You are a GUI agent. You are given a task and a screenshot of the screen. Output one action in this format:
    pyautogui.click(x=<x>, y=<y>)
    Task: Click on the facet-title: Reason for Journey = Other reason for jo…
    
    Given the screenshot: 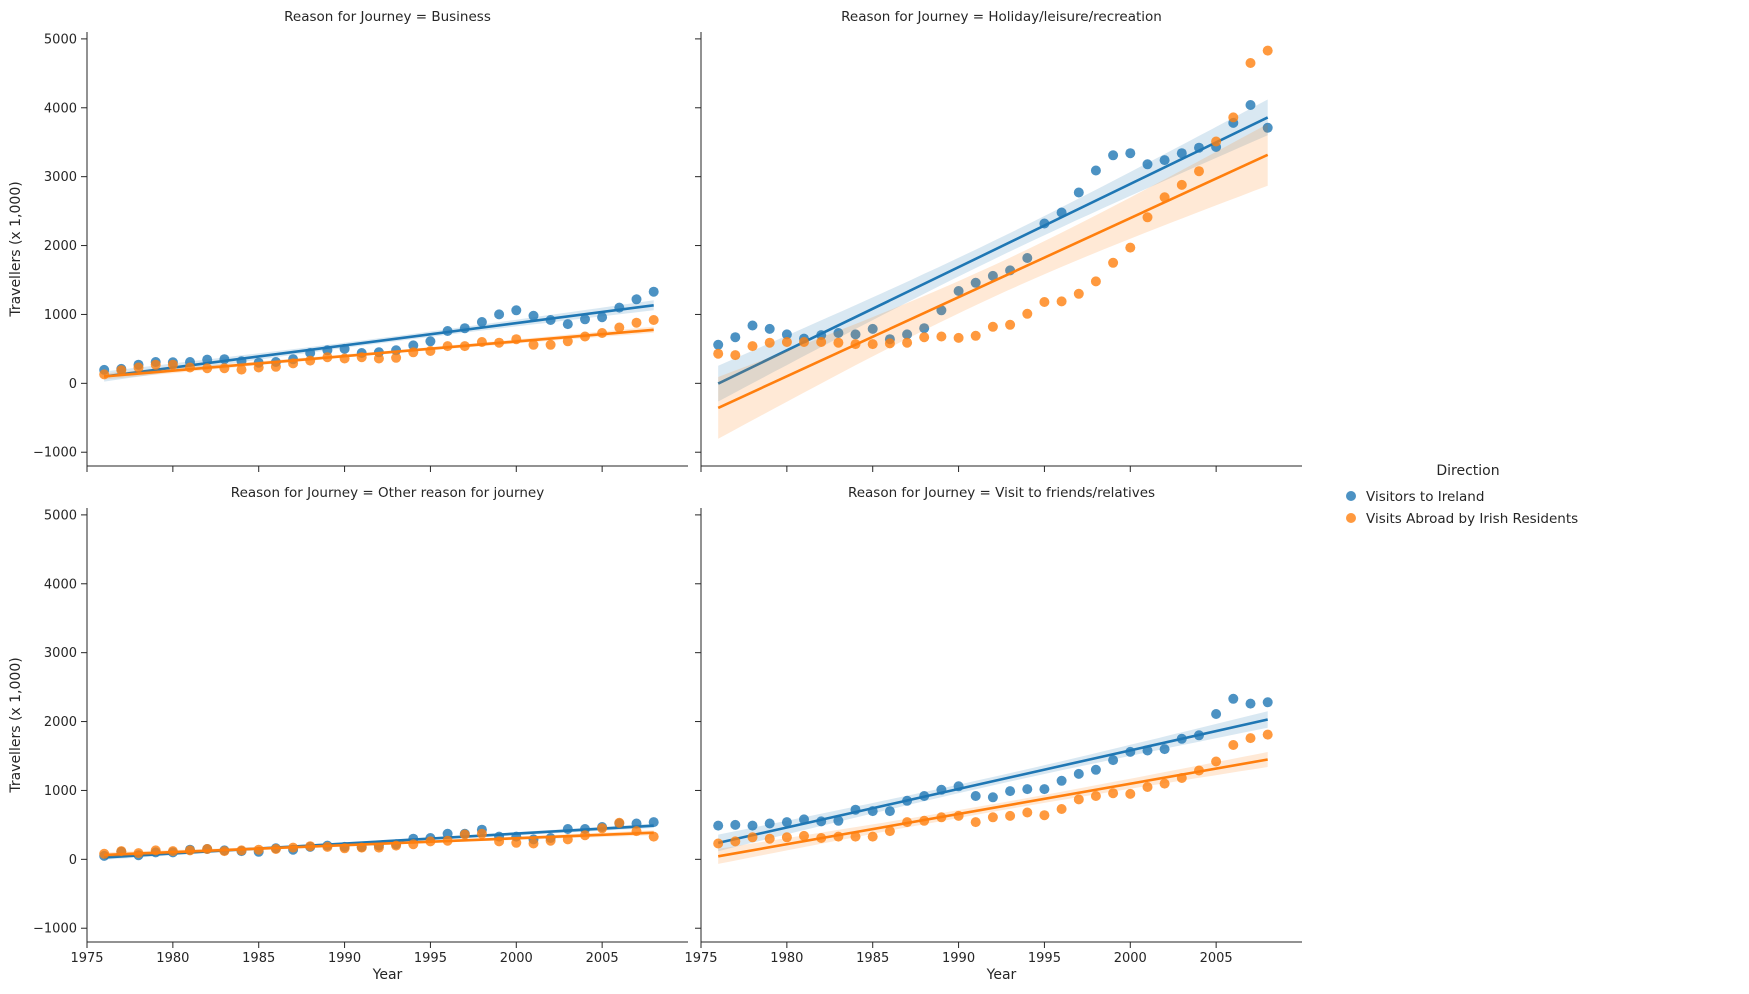 What is the action you would take?
    pyautogui.click(x=387, y=493)
    